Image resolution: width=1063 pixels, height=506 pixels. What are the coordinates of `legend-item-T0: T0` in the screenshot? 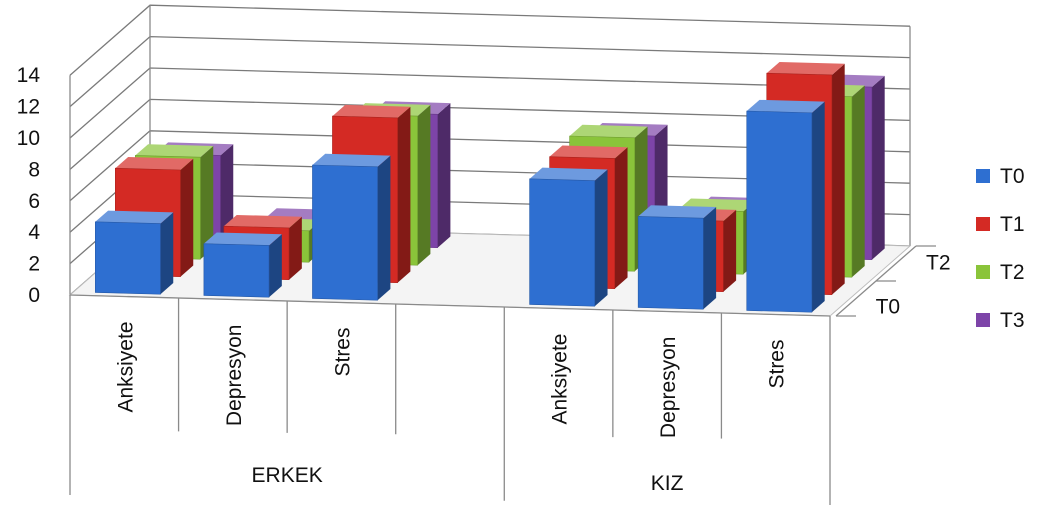 It's located at (1000, 176).